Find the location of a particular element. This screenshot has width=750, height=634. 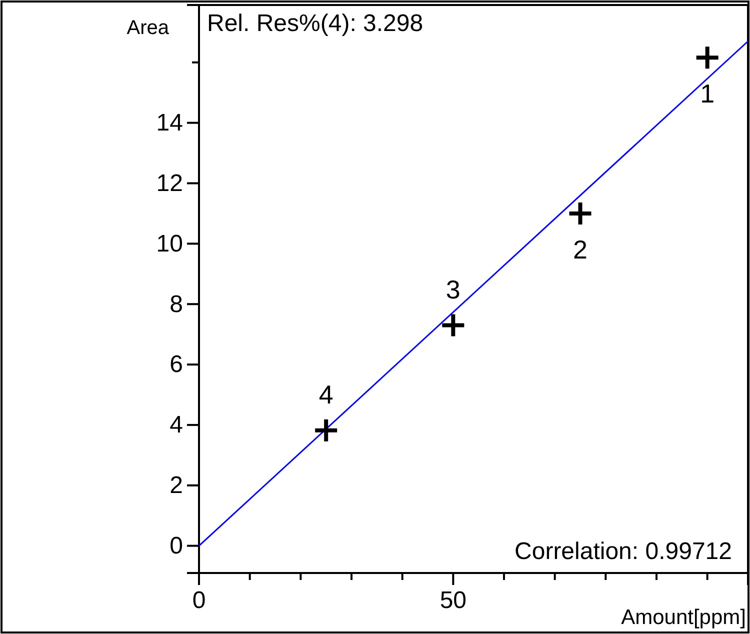

y-tick-label: 10 is located at coordinates (169, 244).